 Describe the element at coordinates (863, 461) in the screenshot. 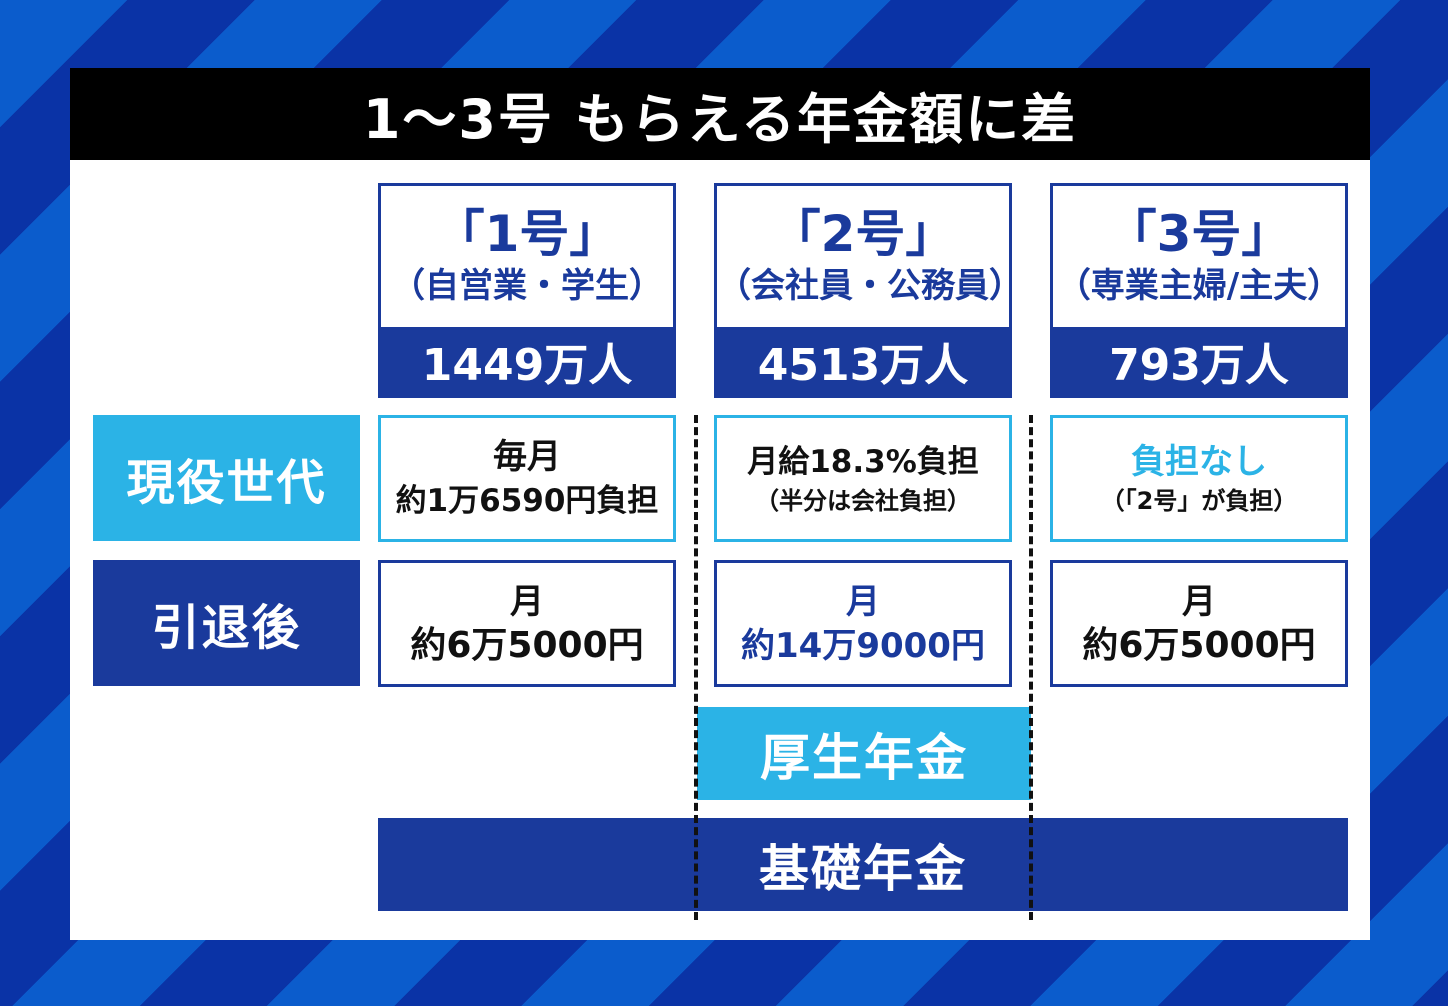

I see `cell-text: 月給18.3%負担` at that location.